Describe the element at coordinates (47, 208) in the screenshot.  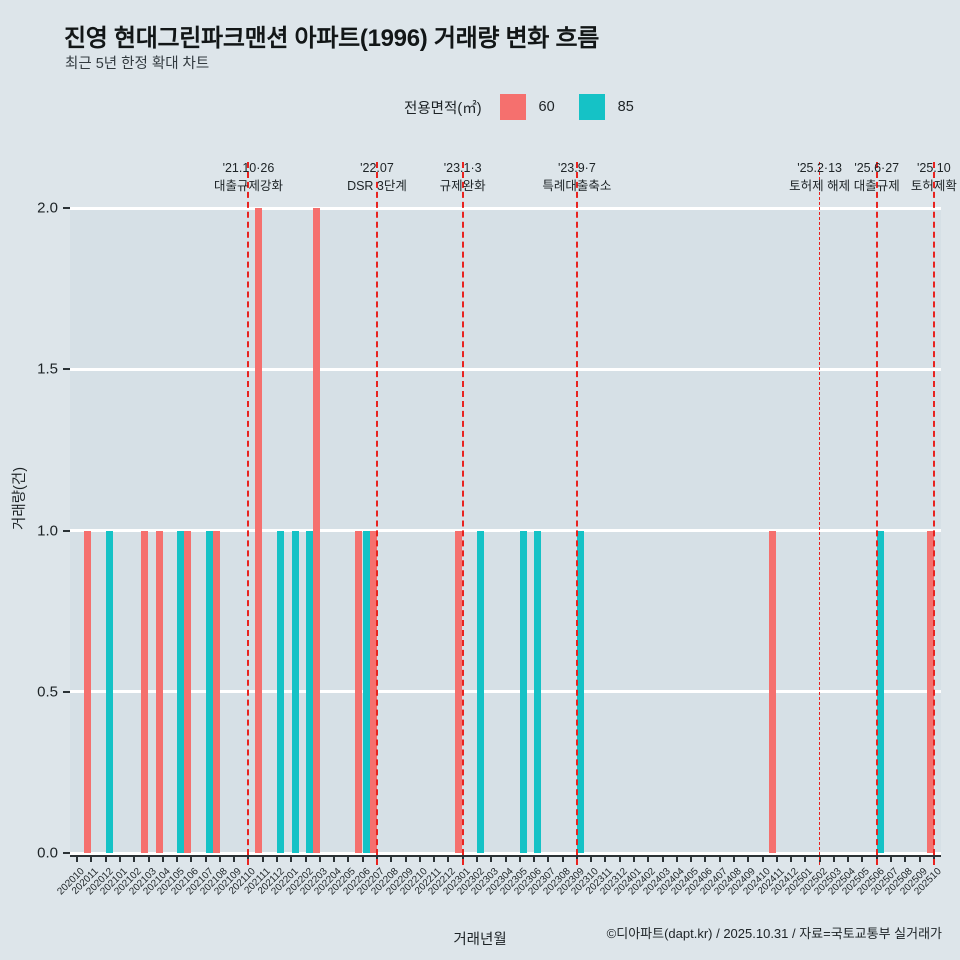
I see `y-tick-label: 2.0` at that location.